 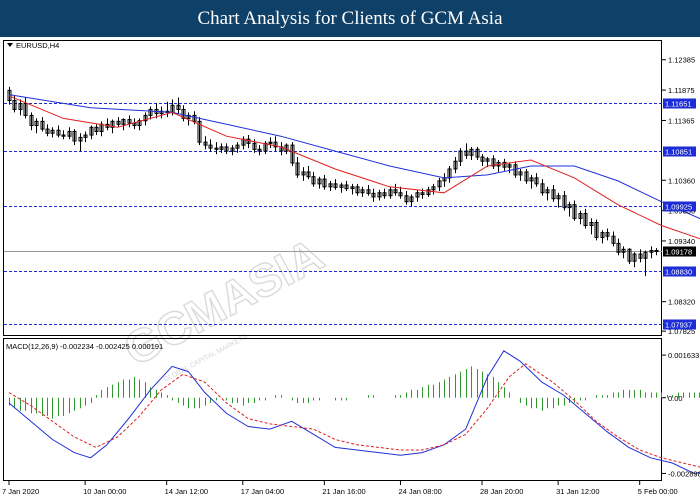 What do you see at coordinates (681, 331) in the screenshot?
I see `price-tick-label: 1.07825` at bounding box center [681, 331].